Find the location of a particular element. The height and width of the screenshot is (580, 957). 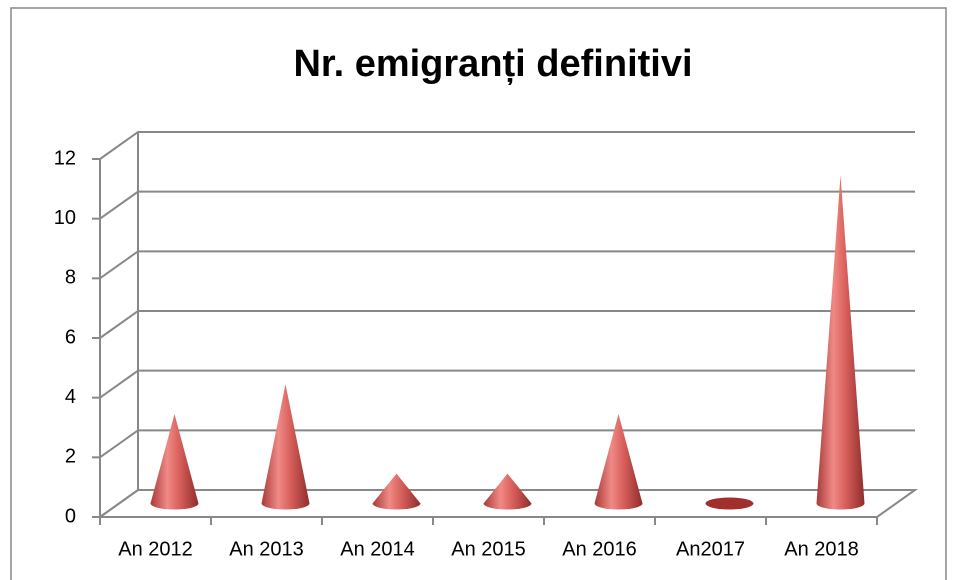

y-tick-label: 0 is located at coordinates (70, 516).